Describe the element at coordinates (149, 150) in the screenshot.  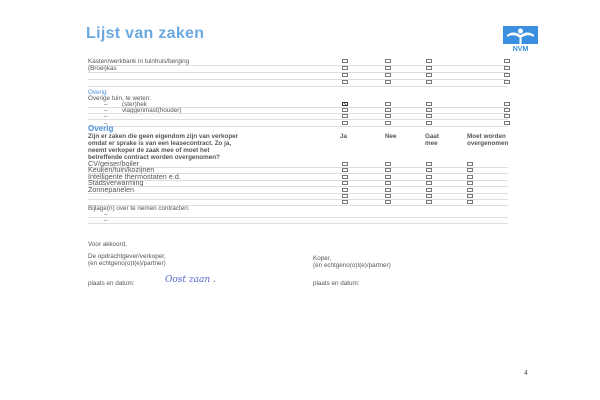
I see `question-text: neemt verkoper de zaak mee of moet het` at that location.